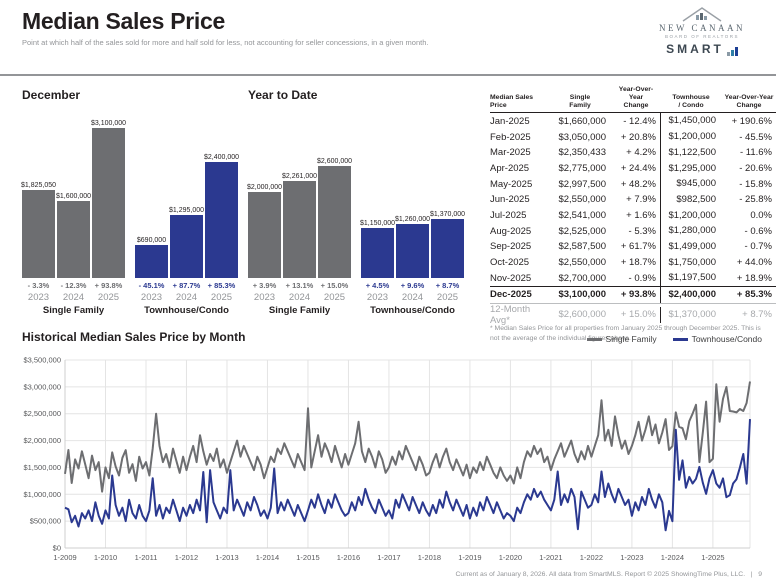  I want to click on x-axis-label: 1-2014, so click(267, 557).